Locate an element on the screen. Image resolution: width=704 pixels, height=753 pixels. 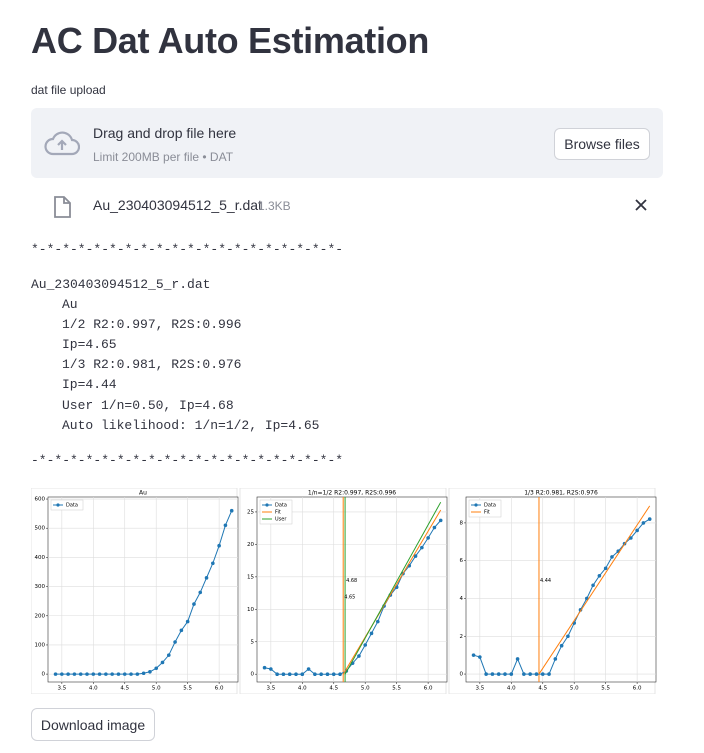
legend-label: Fit is located at coordinates (278, 513).